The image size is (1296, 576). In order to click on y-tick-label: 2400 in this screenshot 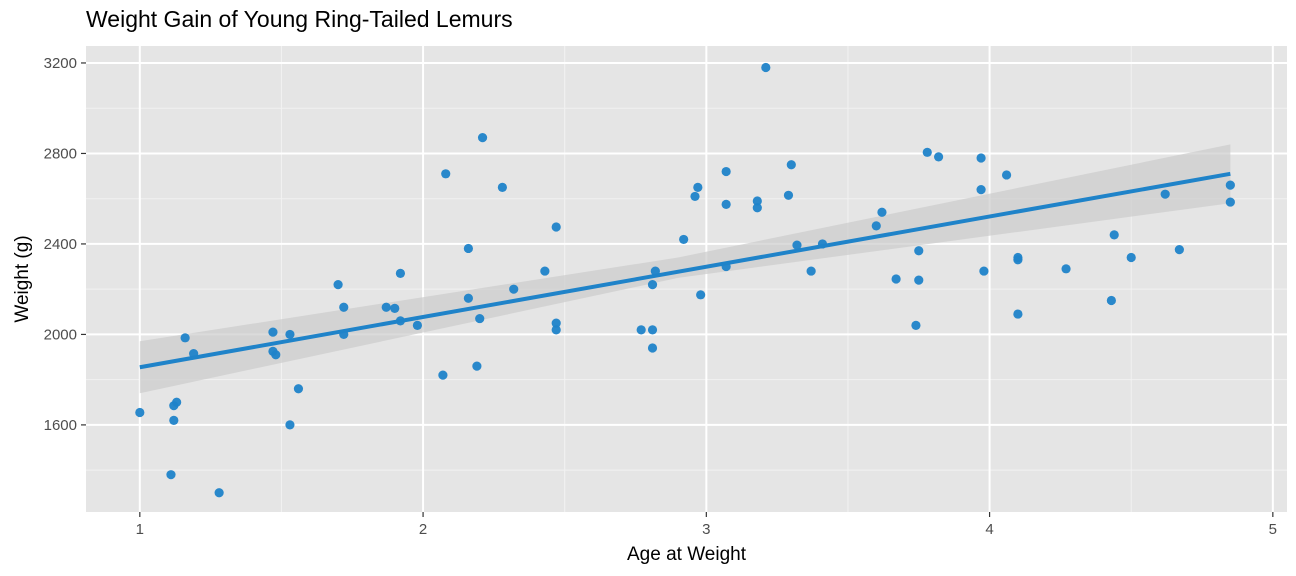, I will do `click(60, 244)`.